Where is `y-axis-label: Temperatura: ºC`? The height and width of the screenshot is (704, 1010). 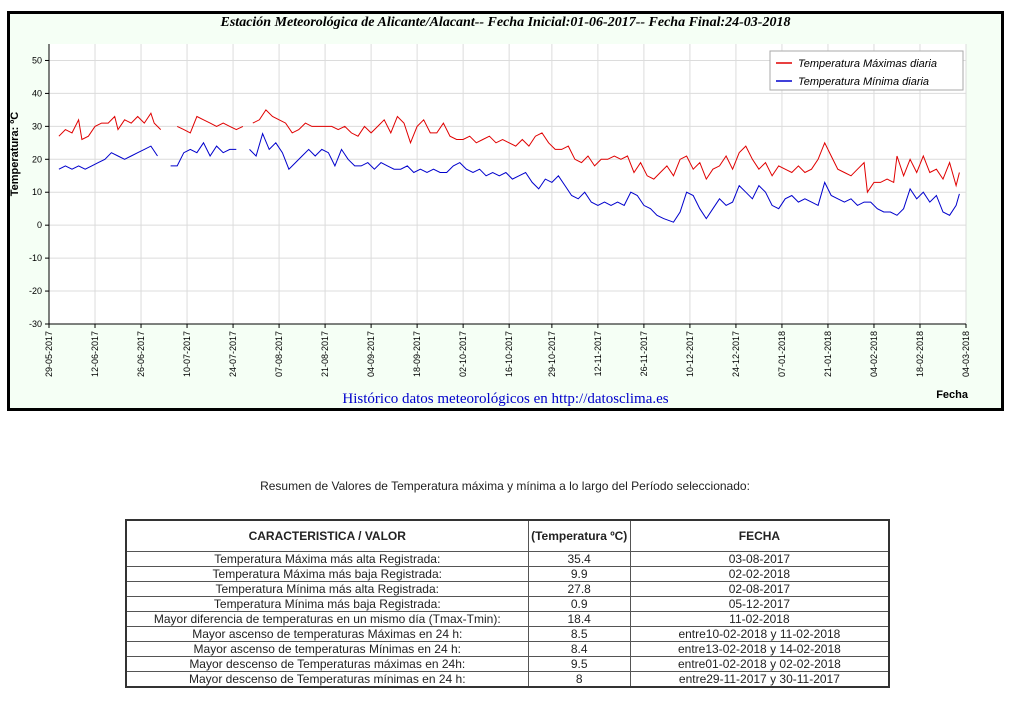
y-axis-label: Temperatura: ºC is located at coordinates (15, 154).